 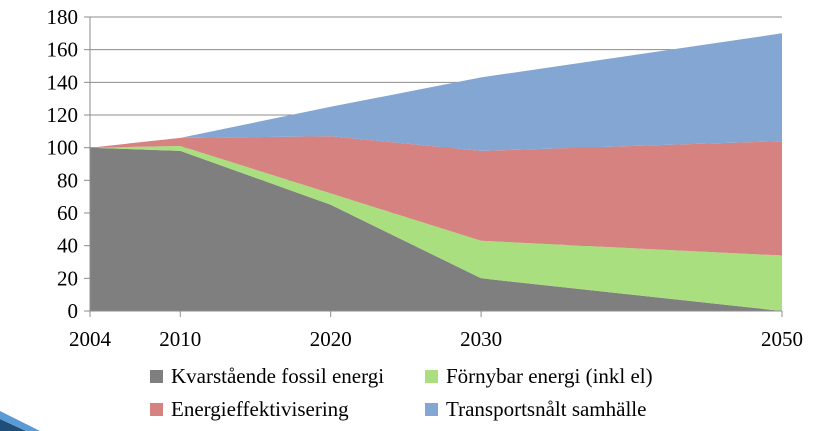 I want to click on y-tick-label-100: 100, so click(x=63, y=148).